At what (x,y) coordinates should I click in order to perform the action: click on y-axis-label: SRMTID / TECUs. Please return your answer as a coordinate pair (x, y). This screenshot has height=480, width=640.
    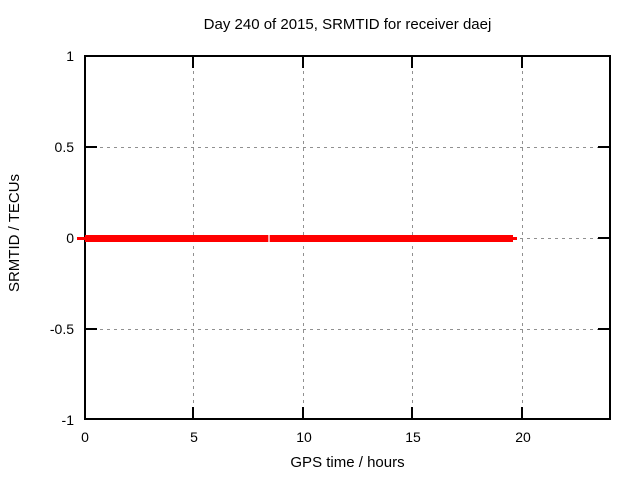
    Looking at the image, I should click on (14, 233).